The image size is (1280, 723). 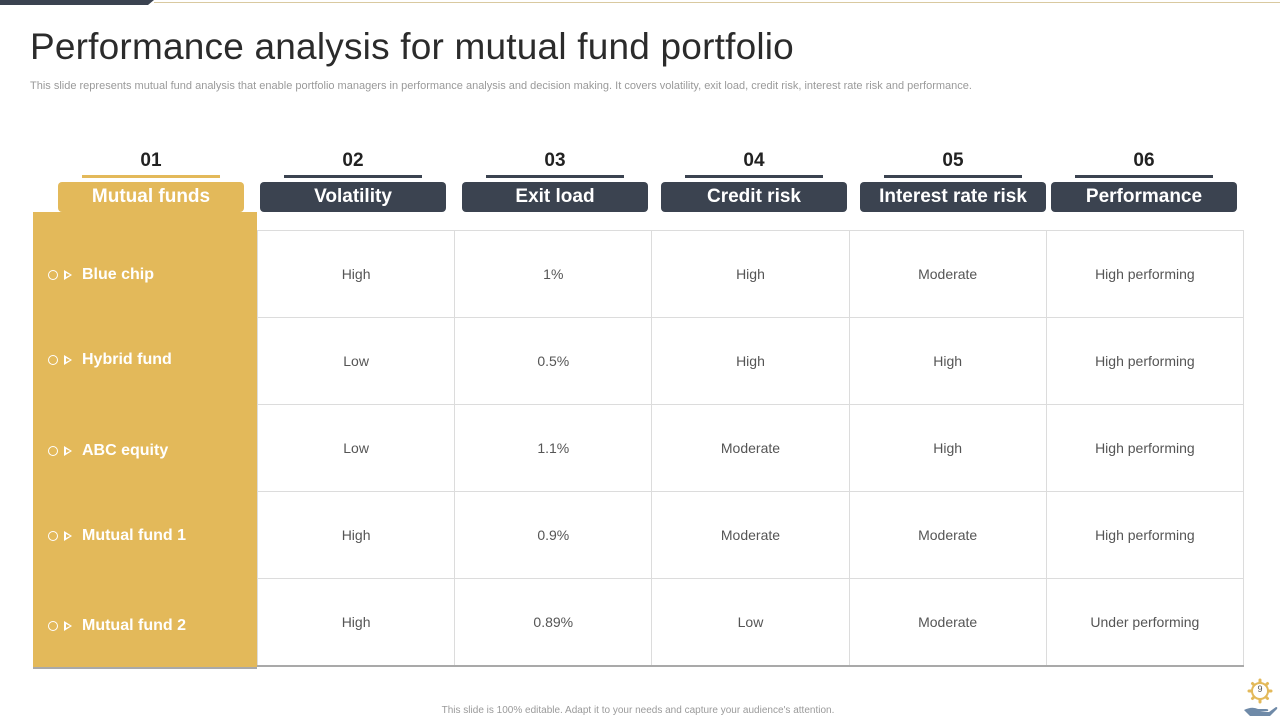 I want to click on table-cell: 0.9%, so click(x=553, y=535).